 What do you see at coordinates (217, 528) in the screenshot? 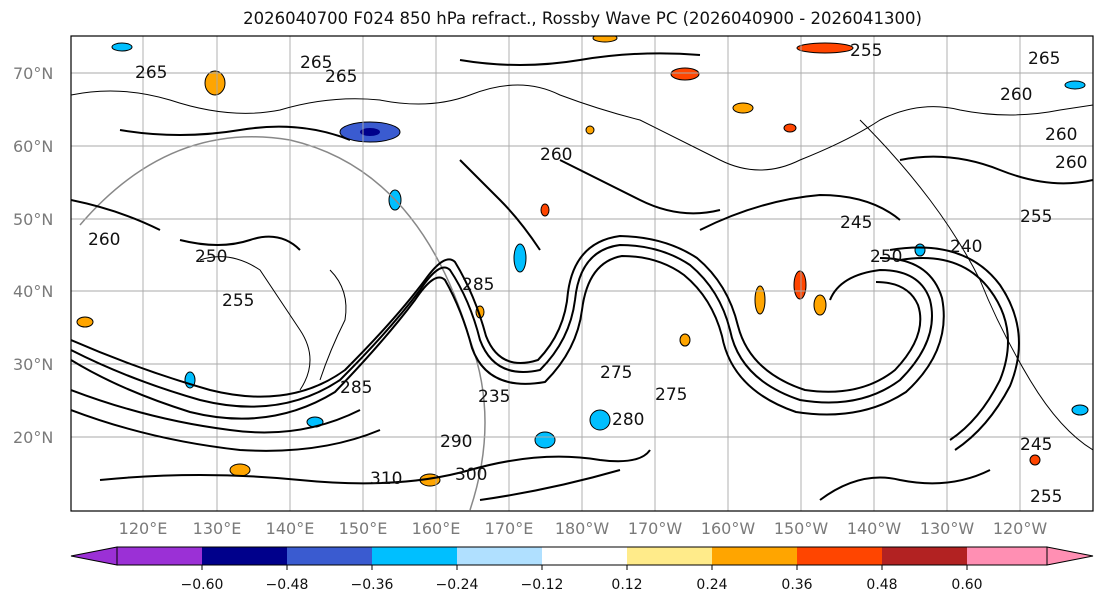
I see `lon-label: 130°E` at bounding box center [217, 528].